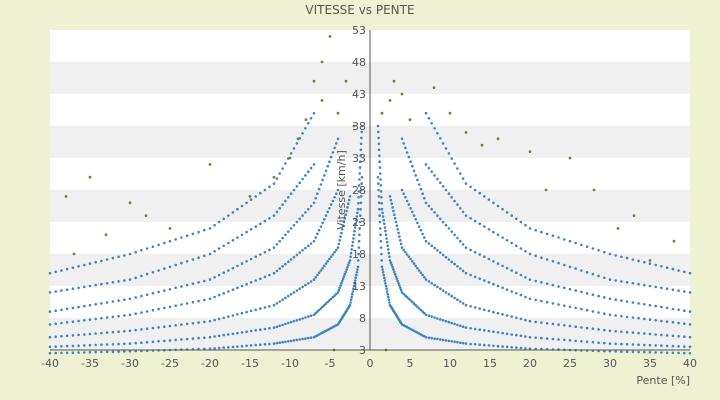 This screenshot has width=720, height=400. I want to click on x-tick-label: 30, so click(610, 363).